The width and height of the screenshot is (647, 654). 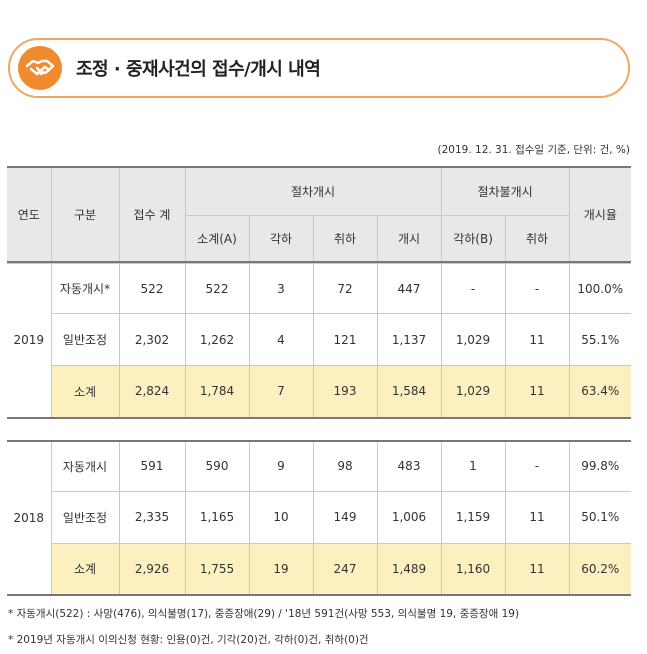 What do you see at coordinates (281, 238) in the screenshot?
I see `header-dismissed: 각하` at bounding box center [281, 238].